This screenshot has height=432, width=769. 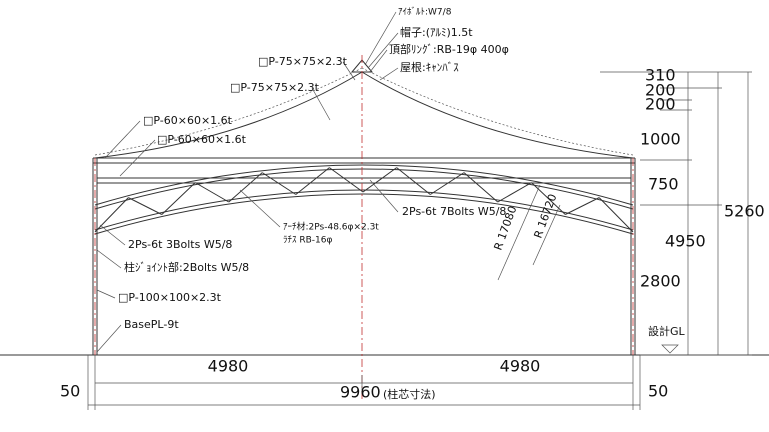 What do you see at coordinates (660, 139) in the screenshot?
I see `dimension: 1000` at bounding box center [660, 139].